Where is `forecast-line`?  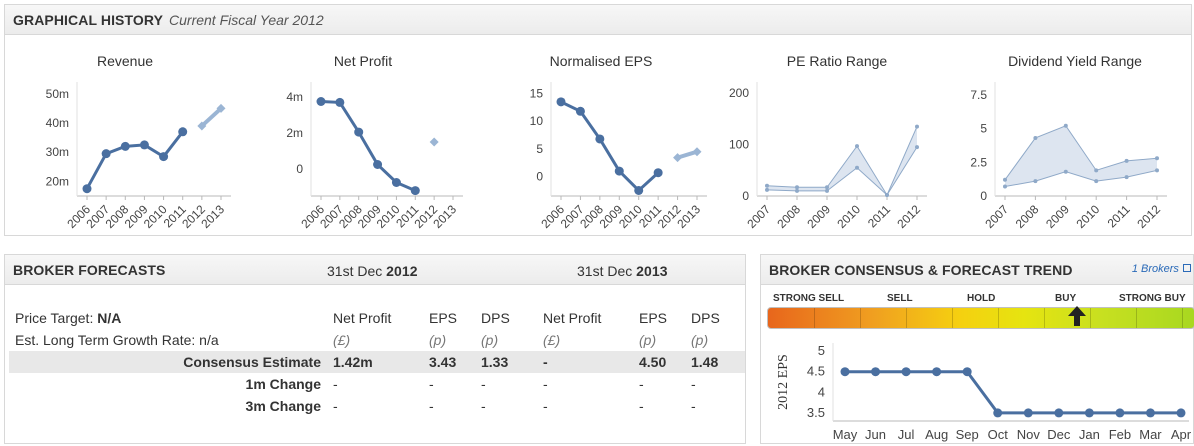
forecast-line is located at coordinates (211, 117).